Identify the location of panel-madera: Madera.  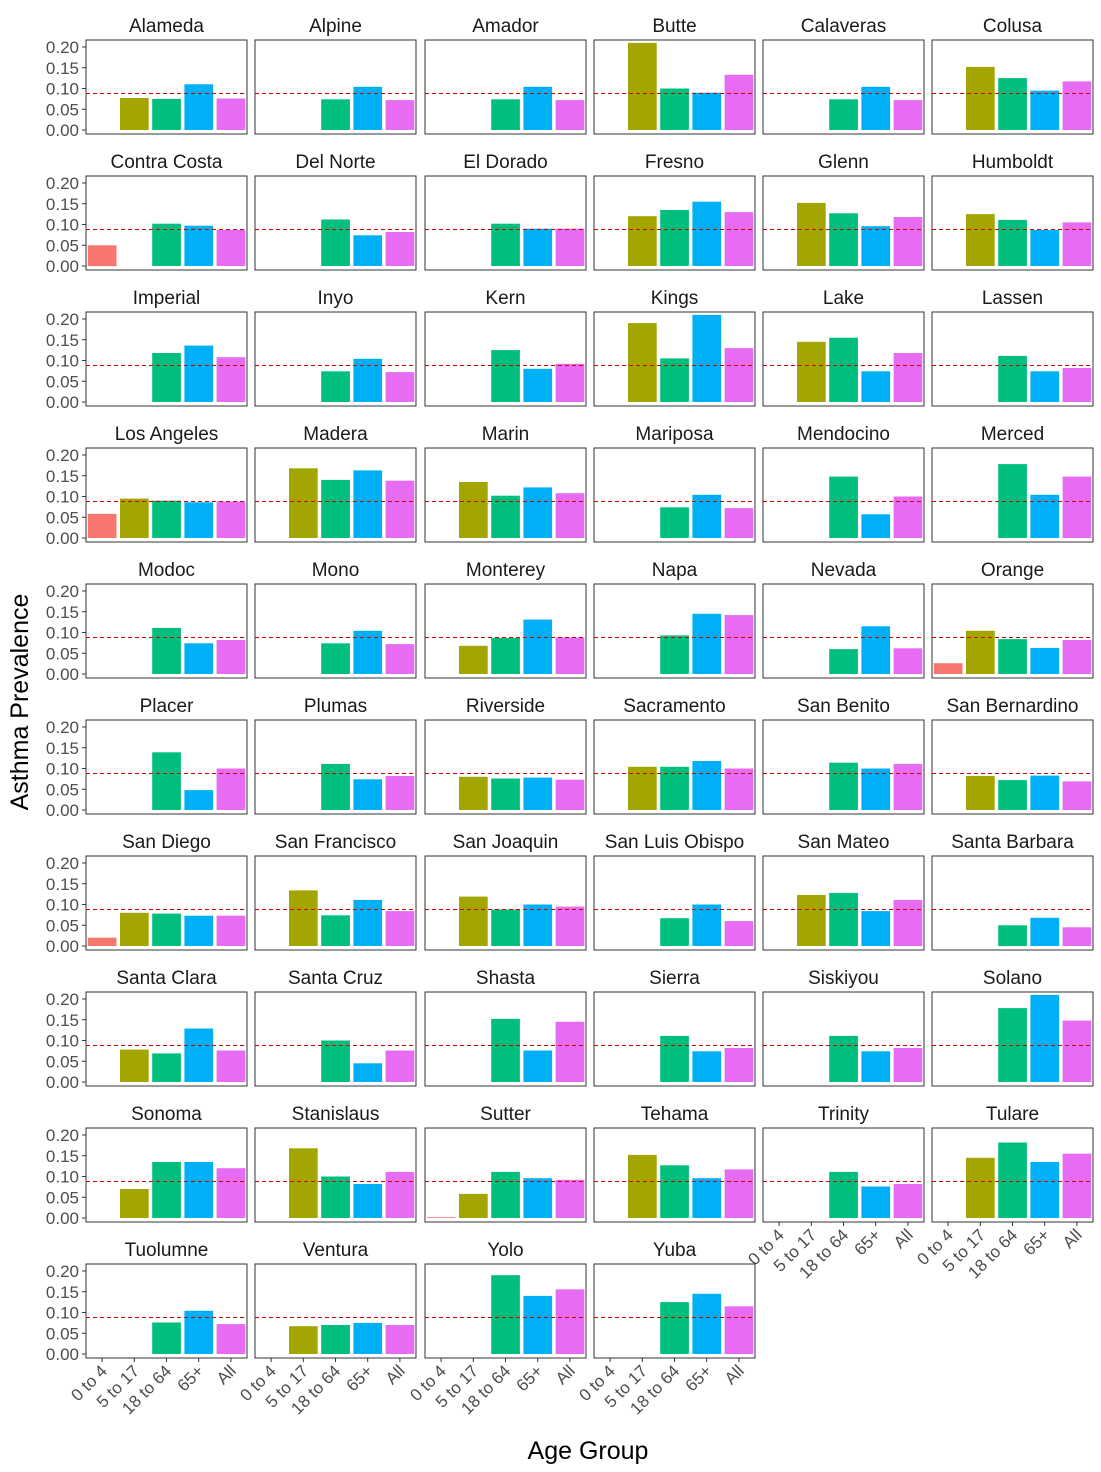
(335, 483).